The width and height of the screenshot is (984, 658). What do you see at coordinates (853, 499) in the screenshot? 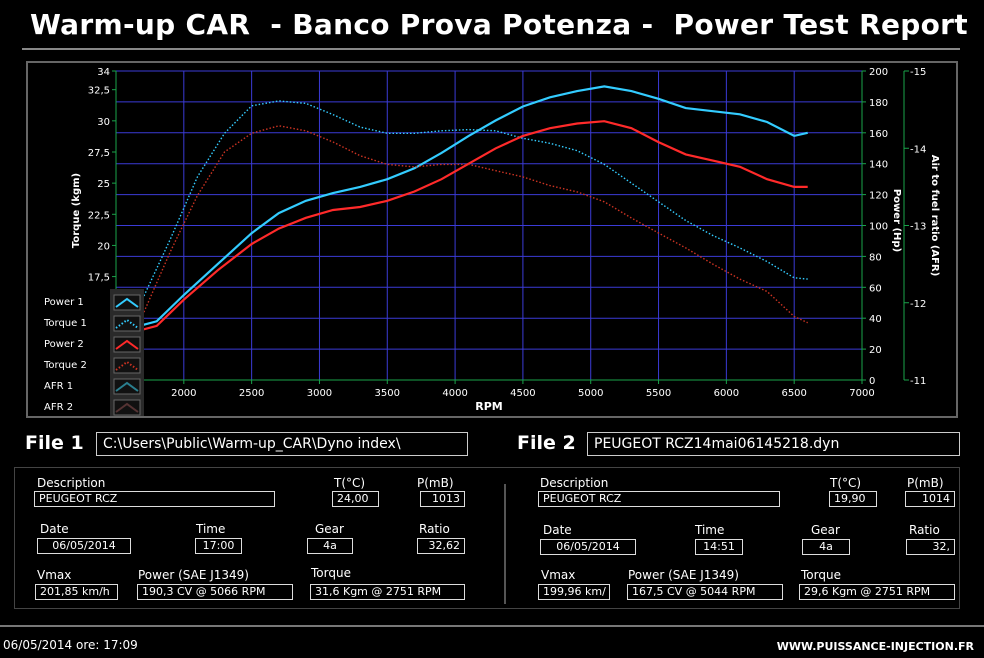
I see `run2-temperature-field: 19,90` at bounding box center [853, 499].